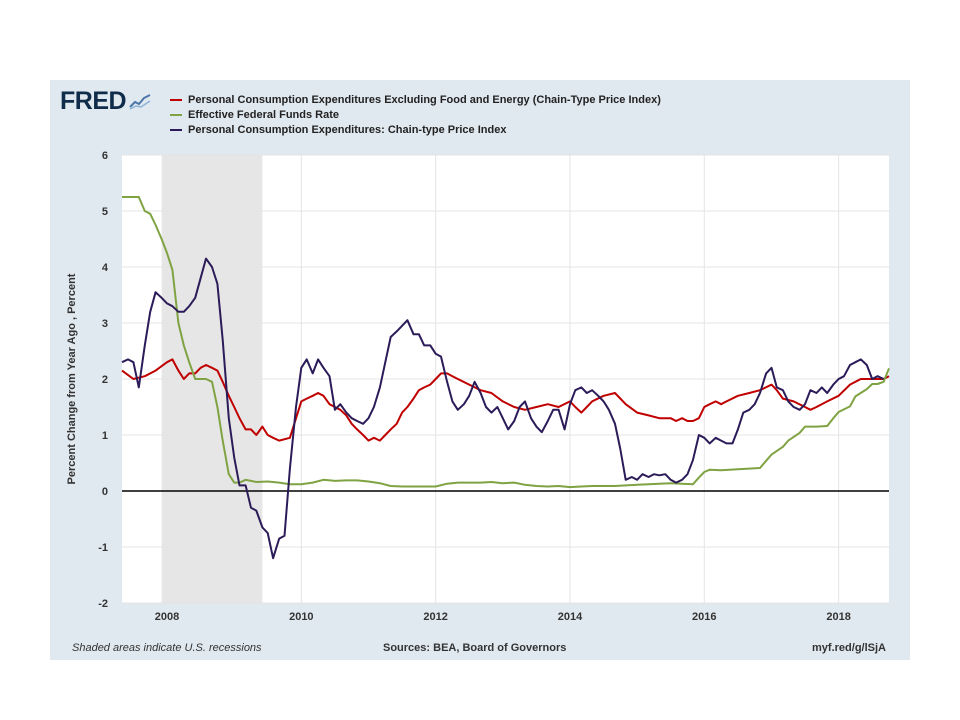  I want to click on y-tick-label: 5, so click(105, 212).